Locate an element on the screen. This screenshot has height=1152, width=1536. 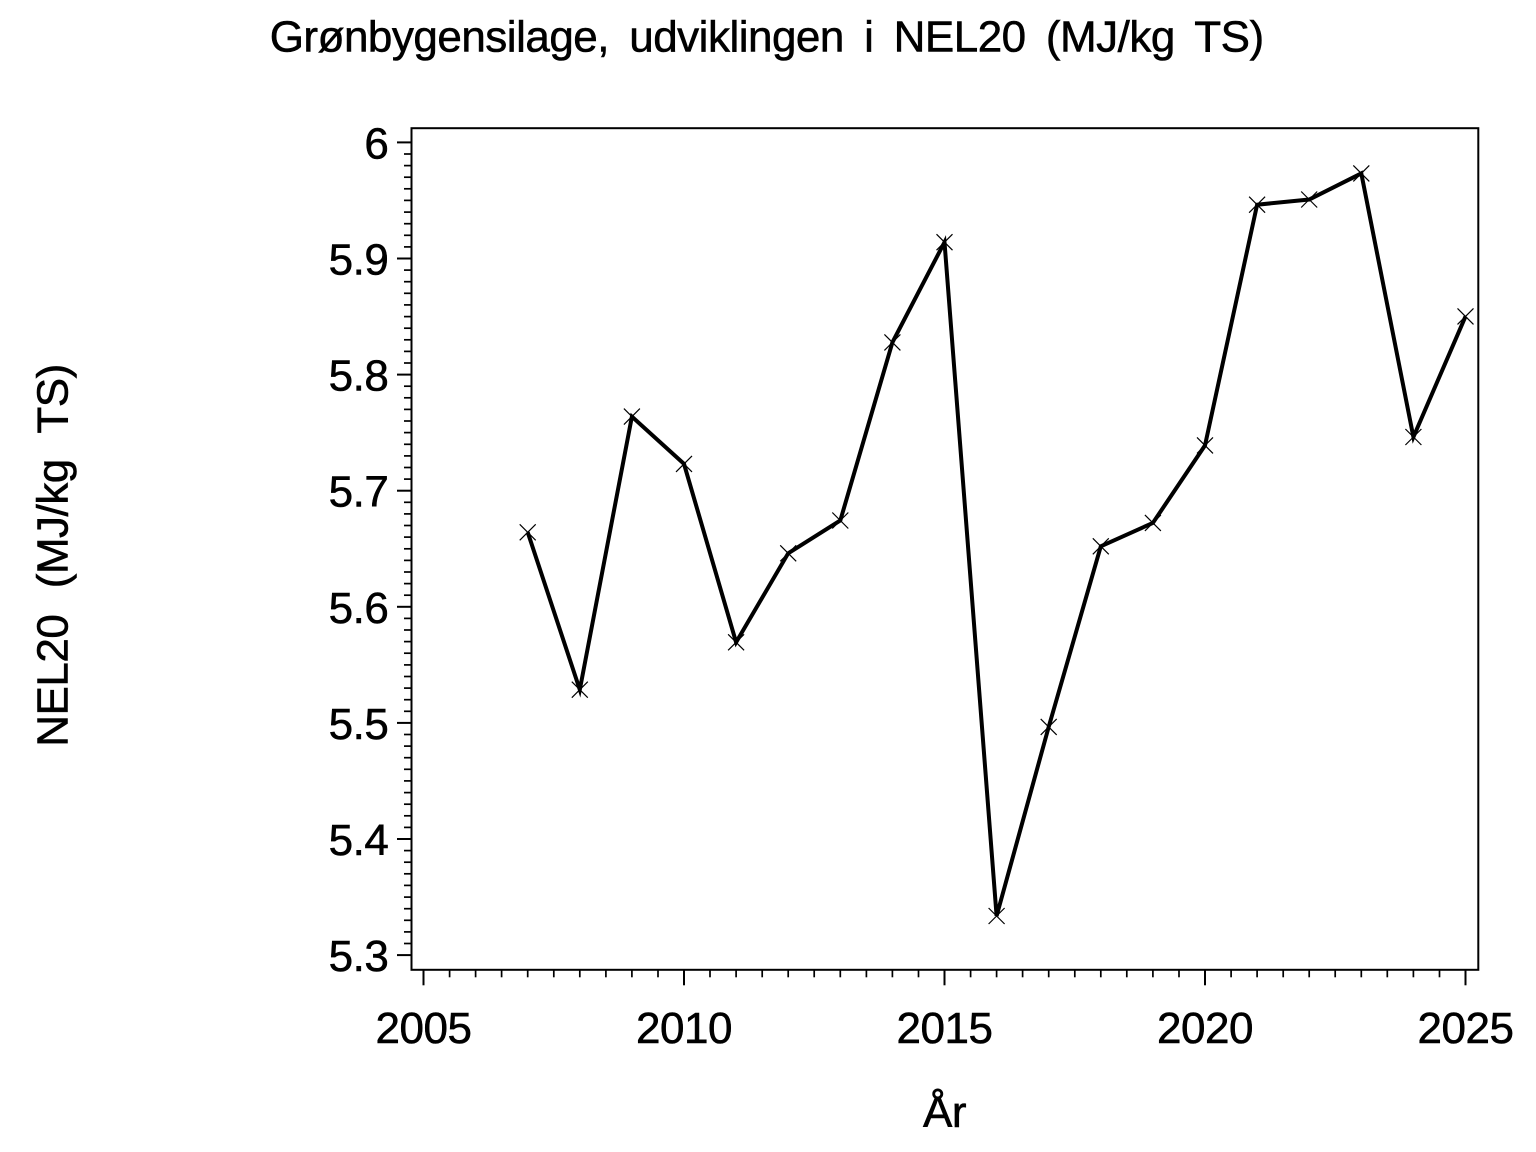
svg-text: 2025 is located at coordinates (1466, 1028).